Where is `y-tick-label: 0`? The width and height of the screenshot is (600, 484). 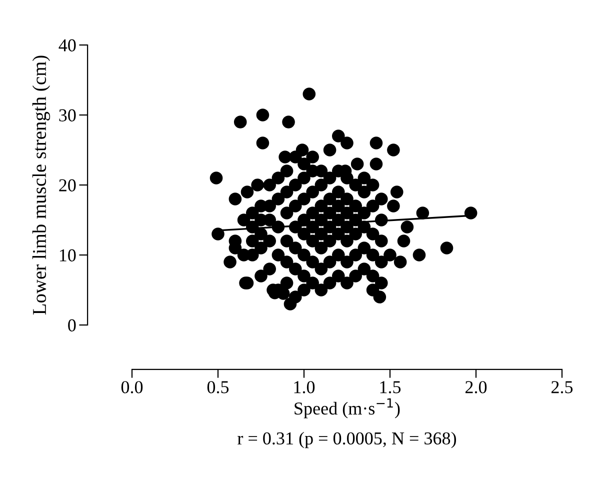 y-tick-label: 0 is located at coordinates (72, 325).